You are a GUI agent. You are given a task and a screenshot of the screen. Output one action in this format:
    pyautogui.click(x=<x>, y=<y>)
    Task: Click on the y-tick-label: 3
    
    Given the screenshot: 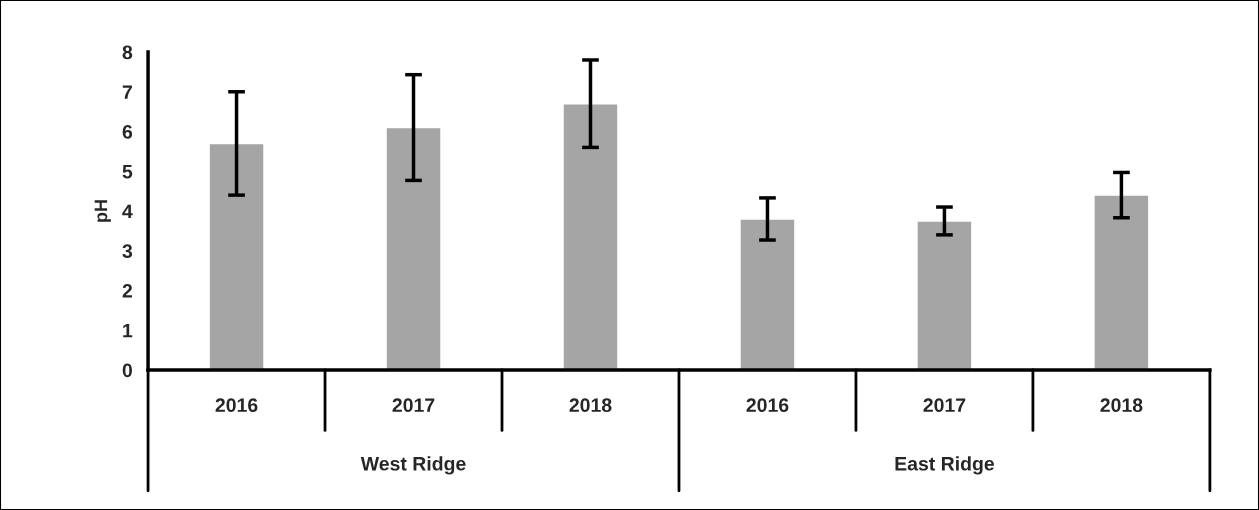 What is the action you would take?
    pyautogui.click(x=127, y=251)
    